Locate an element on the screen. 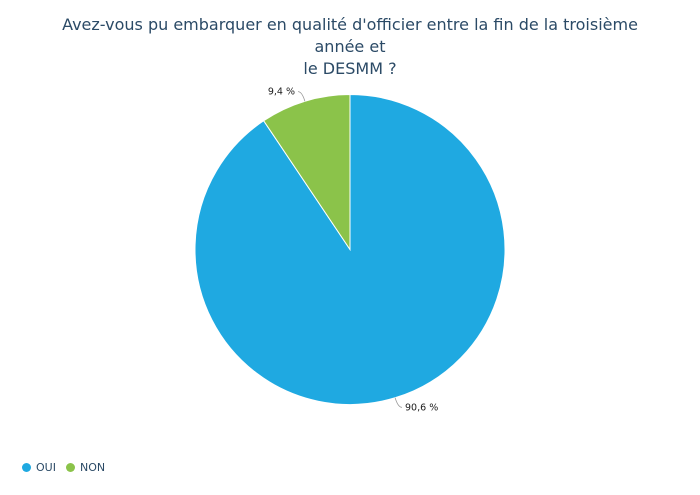  legend-item-non: NON is located at coordinates (85, 467).